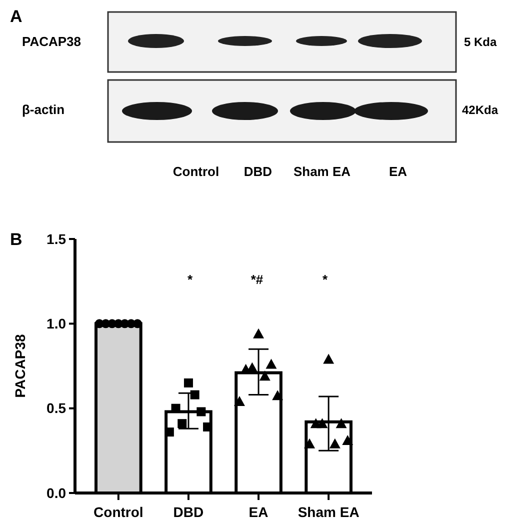 This screenshot has width=505, height=528. What do you see at coordinates (43, 109) in the screenshot?
I see `text: β-actin` at bounding box center [43, 109].